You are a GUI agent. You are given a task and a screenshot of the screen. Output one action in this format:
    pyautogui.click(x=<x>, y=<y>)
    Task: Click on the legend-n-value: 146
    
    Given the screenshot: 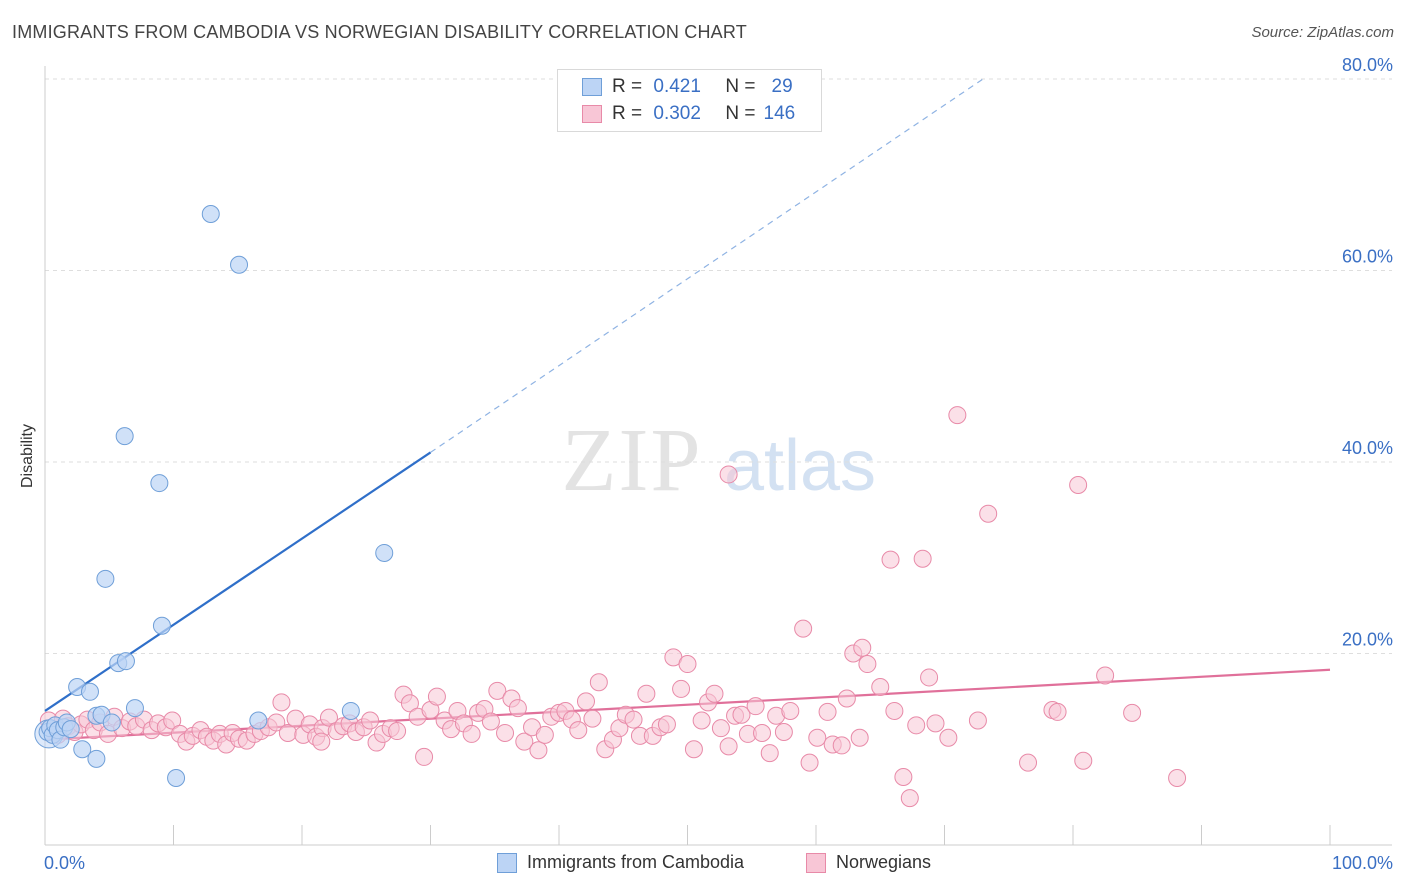 What is the action you would take?
    pyautogui.click(x=779, y=113)
    